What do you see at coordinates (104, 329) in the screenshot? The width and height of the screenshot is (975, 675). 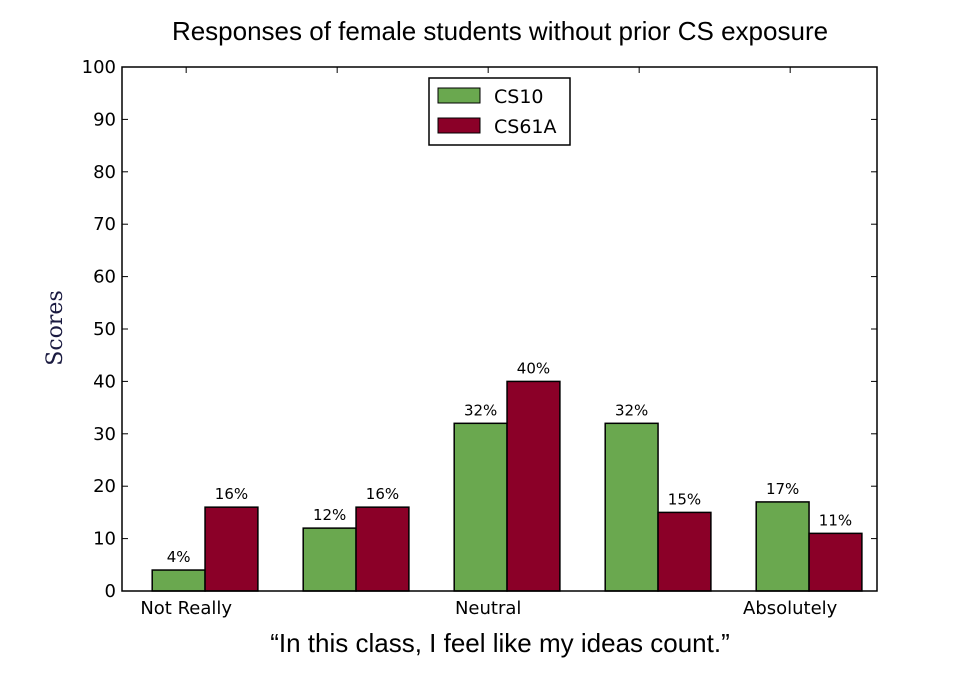 I see `y-tick-label: 50` at bounding box center [104, 329].